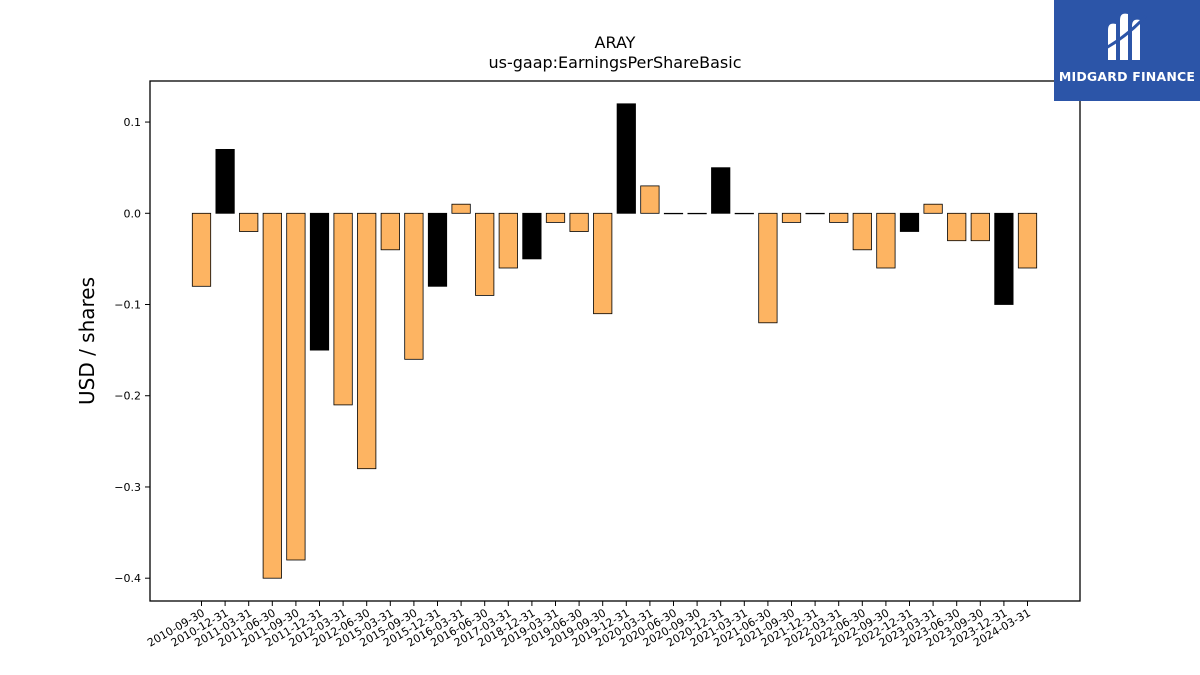  Describe the element at coordinates (127, 305) in the screenshot. I see `y-tick-label: −0.1` at that location.